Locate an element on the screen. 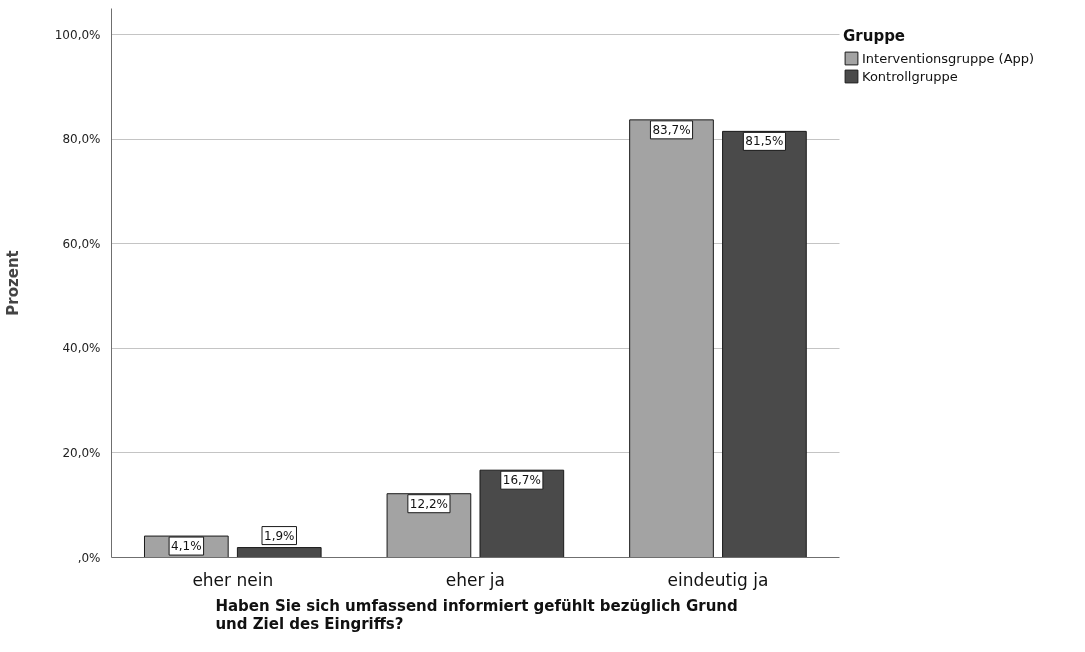 The width and height of the screenshot is (1085, 652). x-tick-label: eindeutig ja is located at coordinates (718, 579).